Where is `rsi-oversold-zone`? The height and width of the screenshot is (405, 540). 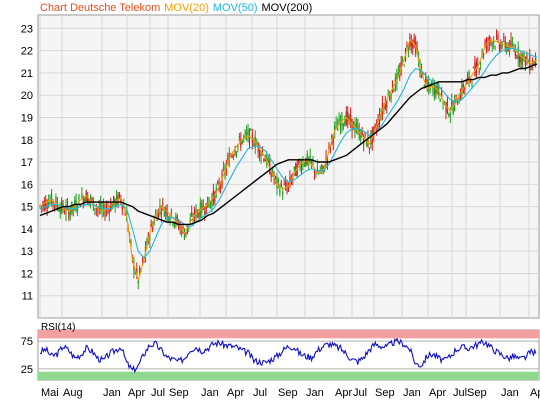
rsi-oversold-zone is located at coordinates (288, 375).